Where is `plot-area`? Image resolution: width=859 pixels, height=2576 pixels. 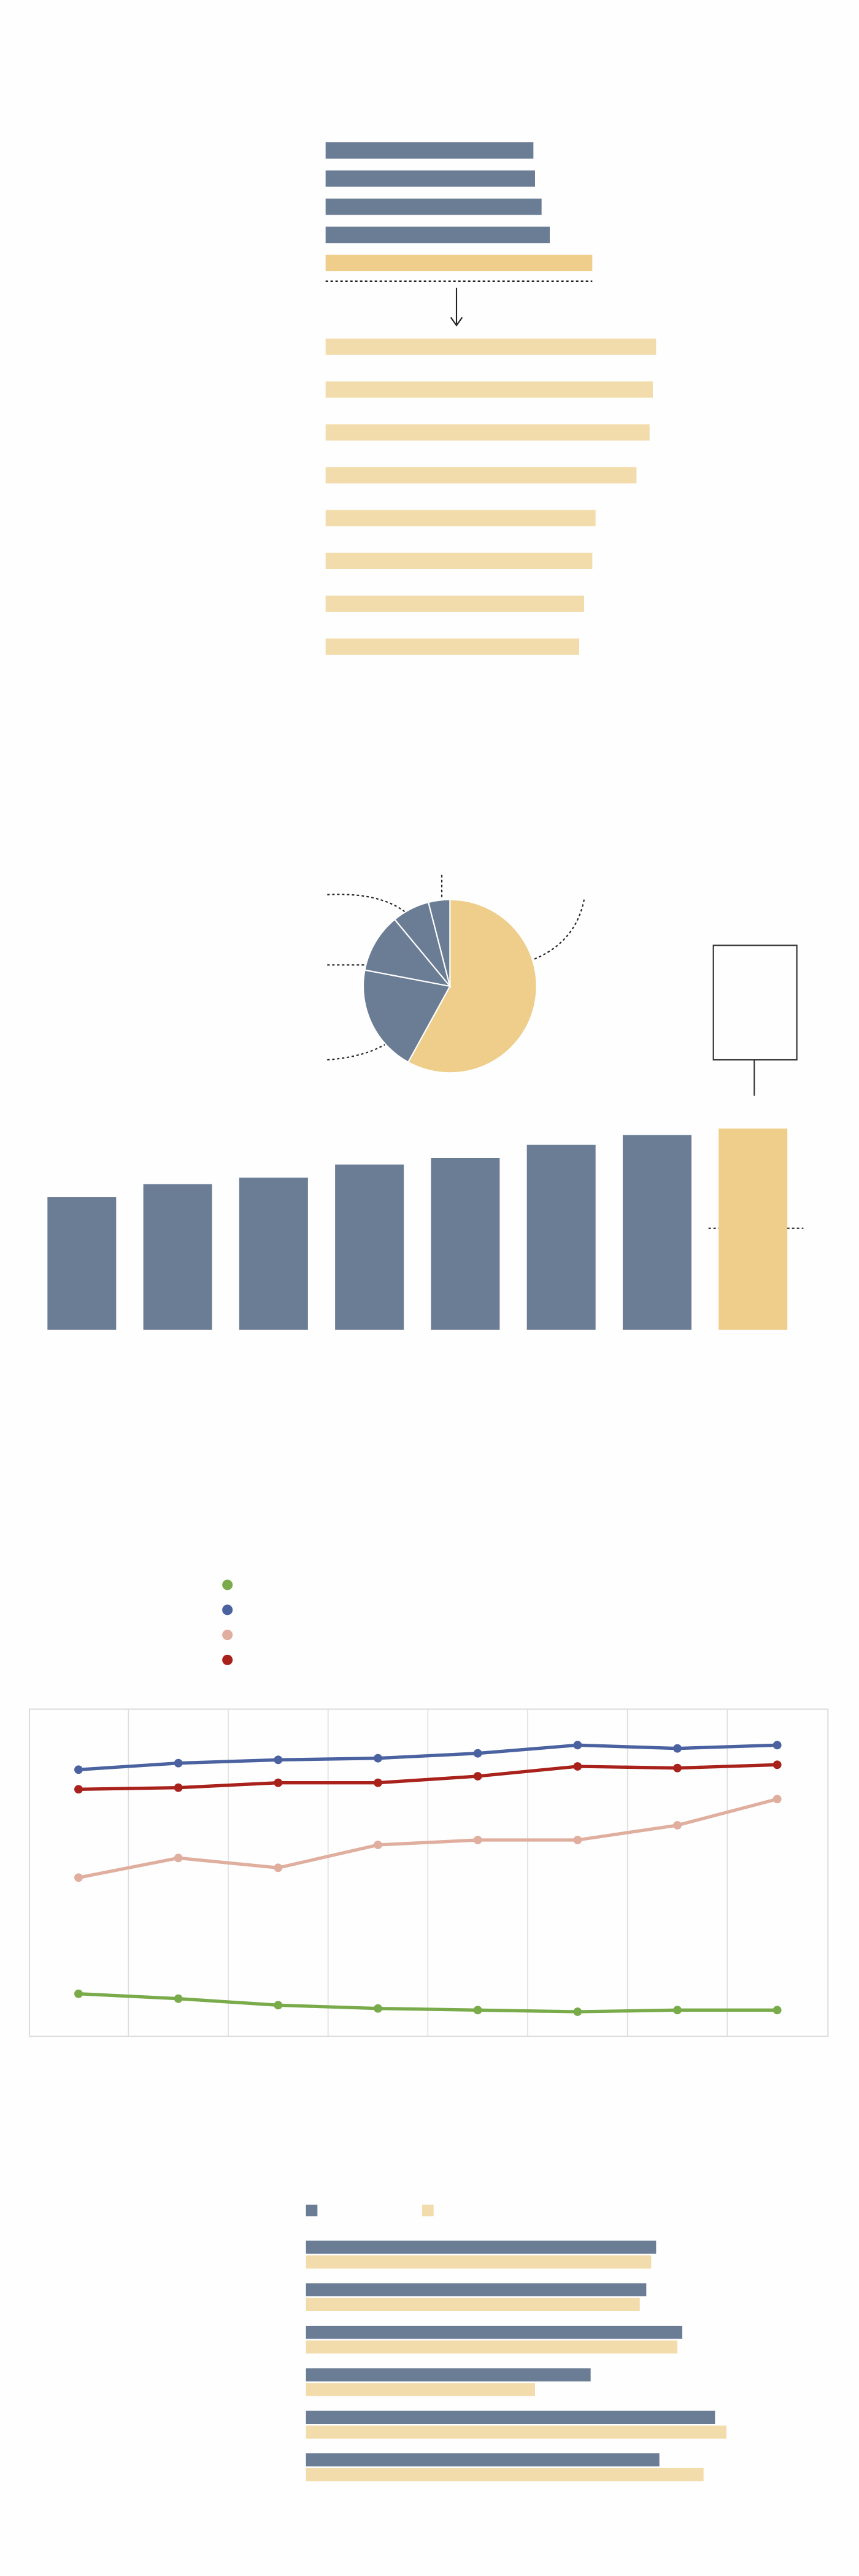 plot-area is located at coordinates (428, 1872).